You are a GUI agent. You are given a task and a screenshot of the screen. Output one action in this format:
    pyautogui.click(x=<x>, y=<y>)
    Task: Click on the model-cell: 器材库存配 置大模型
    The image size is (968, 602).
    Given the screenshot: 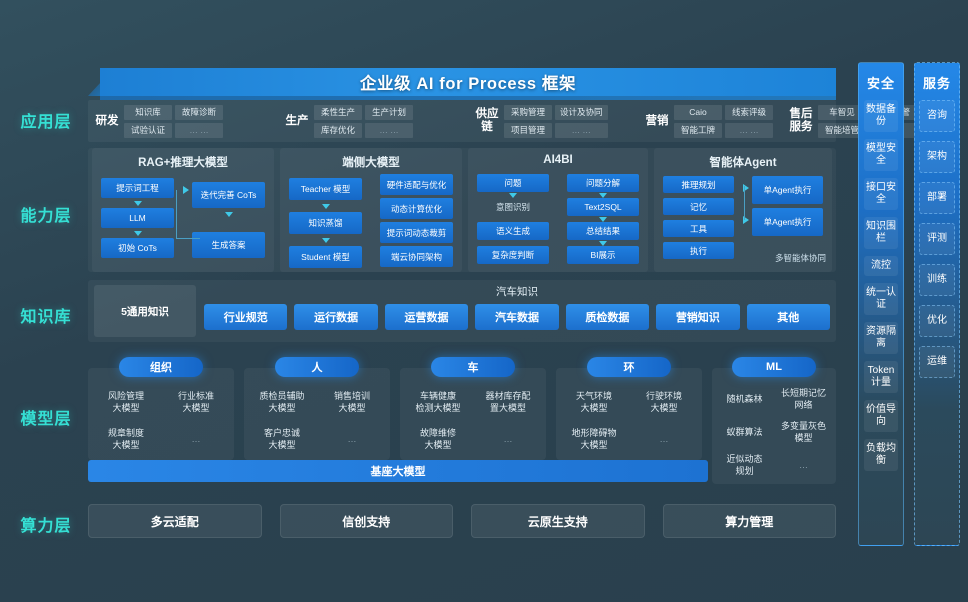 What is the action you would take?
    pyautogui.click(x=508, y=401)
    